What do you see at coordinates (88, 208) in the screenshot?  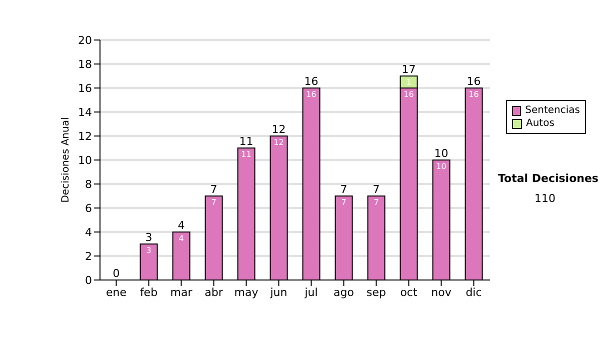 I see `y-tick-label: 6` at bounding box center [88, 208].